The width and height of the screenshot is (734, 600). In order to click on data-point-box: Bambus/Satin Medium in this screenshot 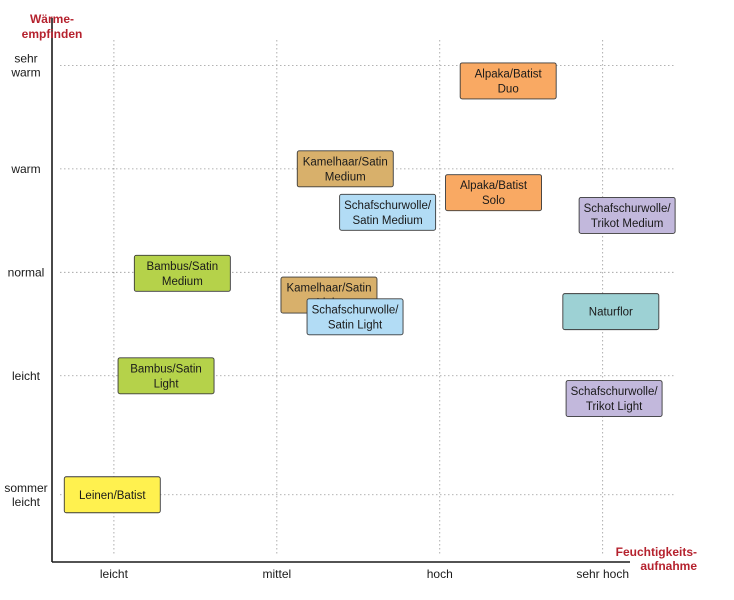, I will do `click(182, 273)`.